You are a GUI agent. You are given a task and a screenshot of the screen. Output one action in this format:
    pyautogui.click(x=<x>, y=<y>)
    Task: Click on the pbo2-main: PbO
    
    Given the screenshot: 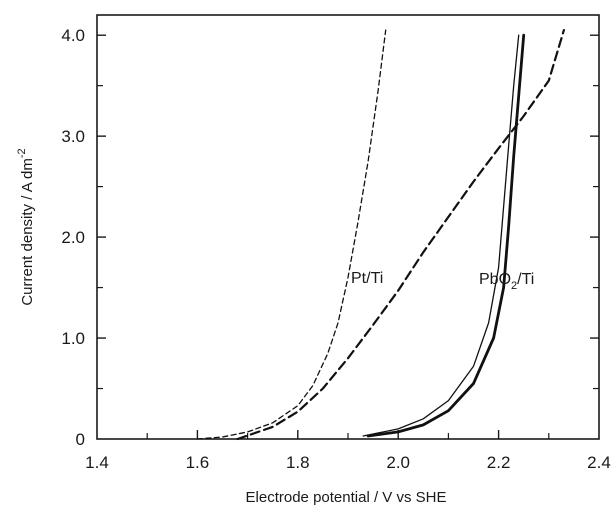 What is the action you would take?
    pyautogui.click(x=495, y=279)
    